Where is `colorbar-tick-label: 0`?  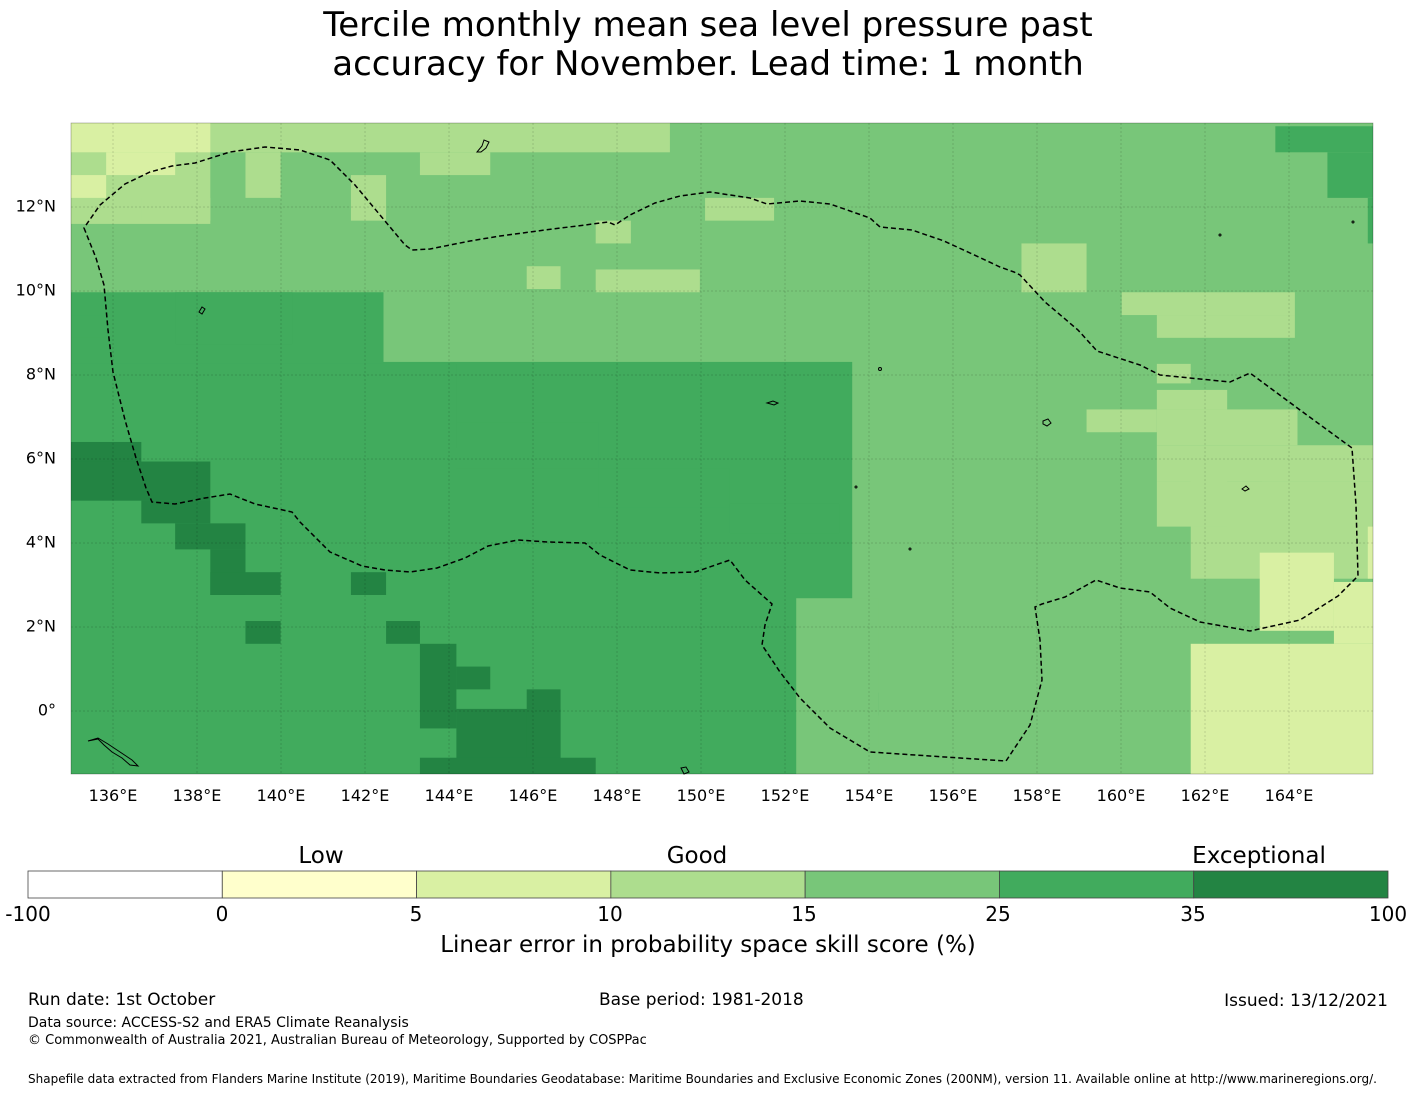
colorbar-tick-label: 0 is located at coordinates (222, 914).